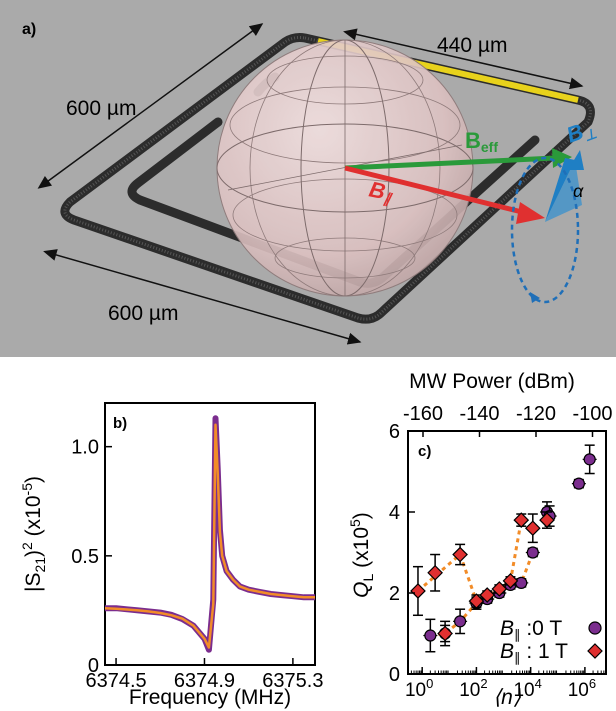 This screenshot has height=711, width=616. I want to click on legend-label-1T: B∥ : 1 T, so click(534, 652).